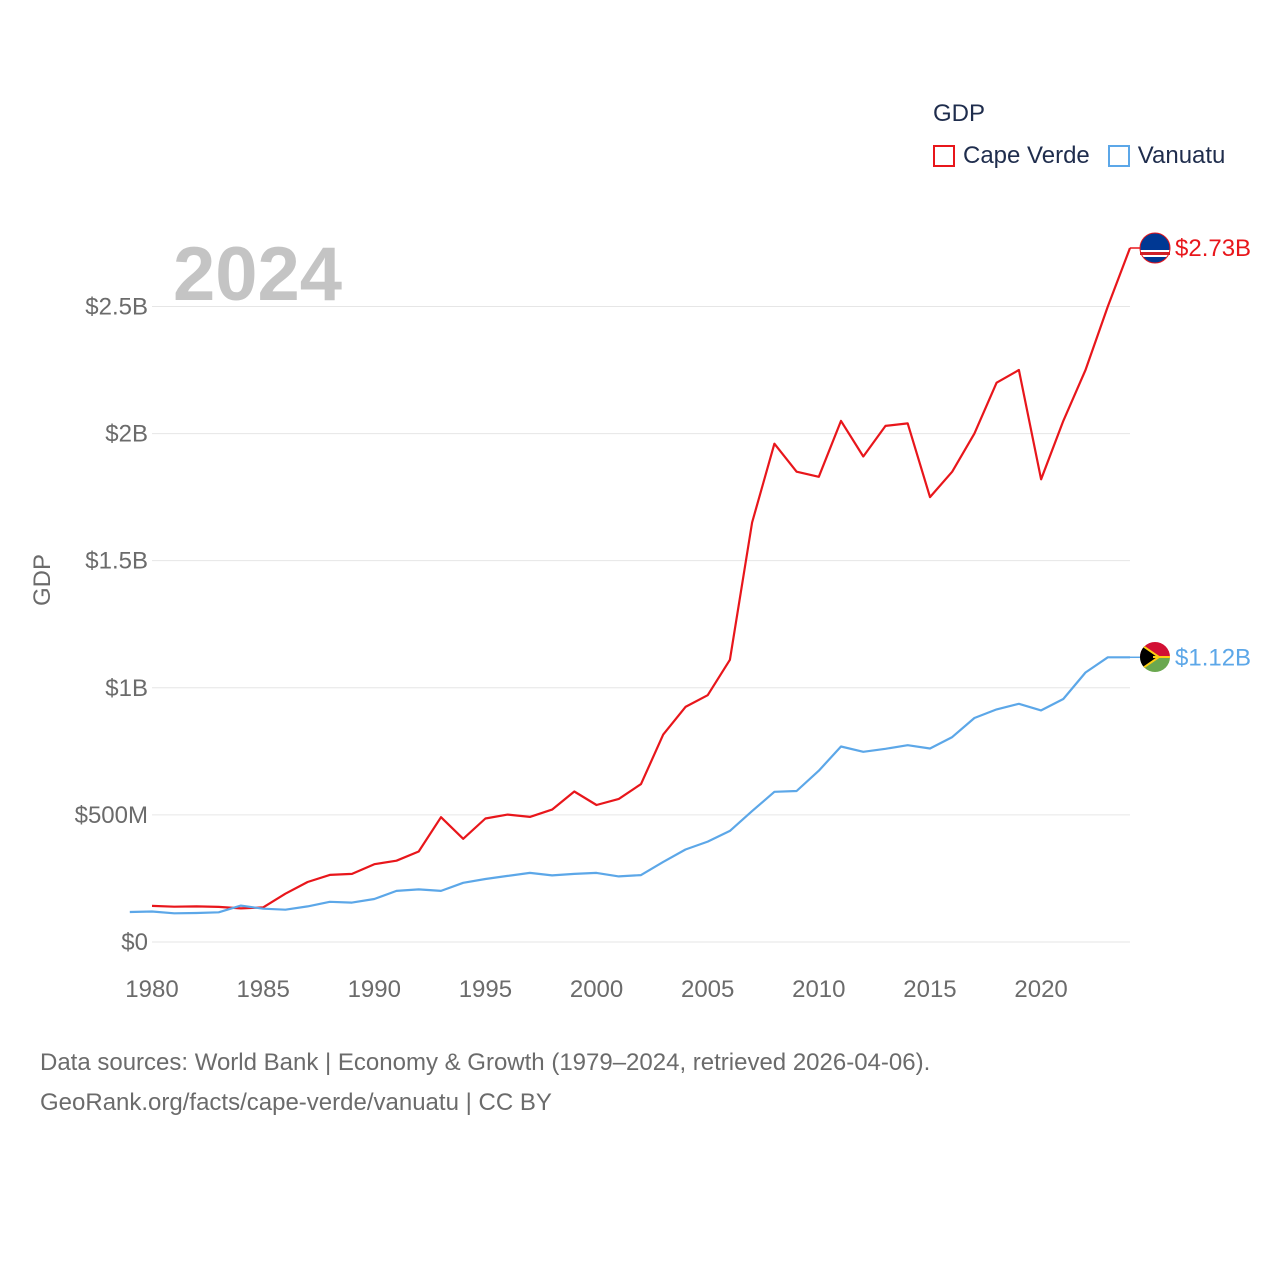 Image resolution: width=1280 pixels, height=1280 pixels. What do you see at coordinates (1213, 248) in the screenshot?
I see `end-value-label: $2.73B` at bounding box center [1213, 248].